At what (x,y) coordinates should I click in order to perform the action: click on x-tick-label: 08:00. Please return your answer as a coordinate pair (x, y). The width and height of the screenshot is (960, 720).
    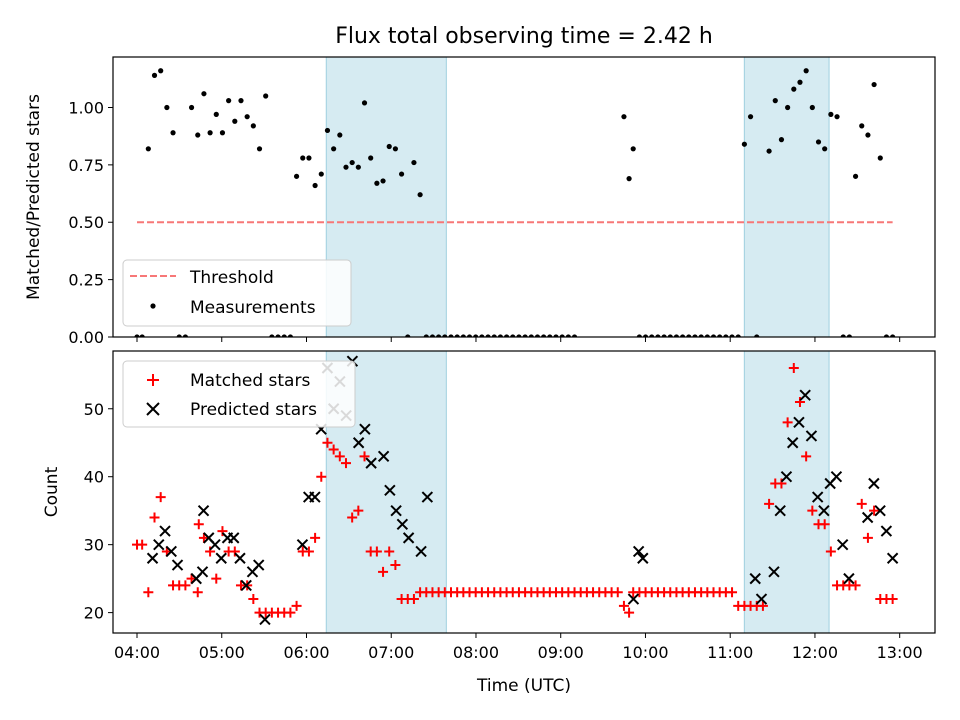
    Looking at the image, I should click on (476, 652).